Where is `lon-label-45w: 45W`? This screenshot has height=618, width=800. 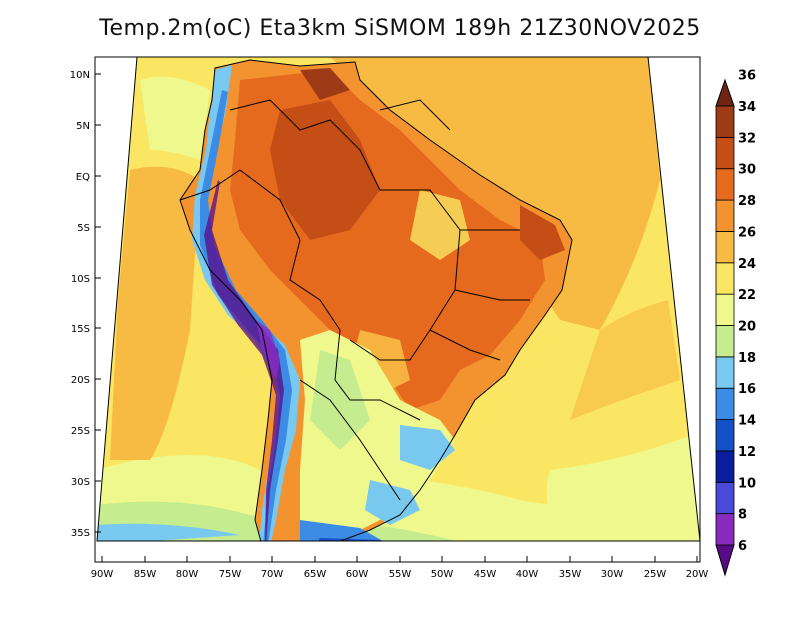 lon-label-45w: 45W is located at coordinates (485, 574).